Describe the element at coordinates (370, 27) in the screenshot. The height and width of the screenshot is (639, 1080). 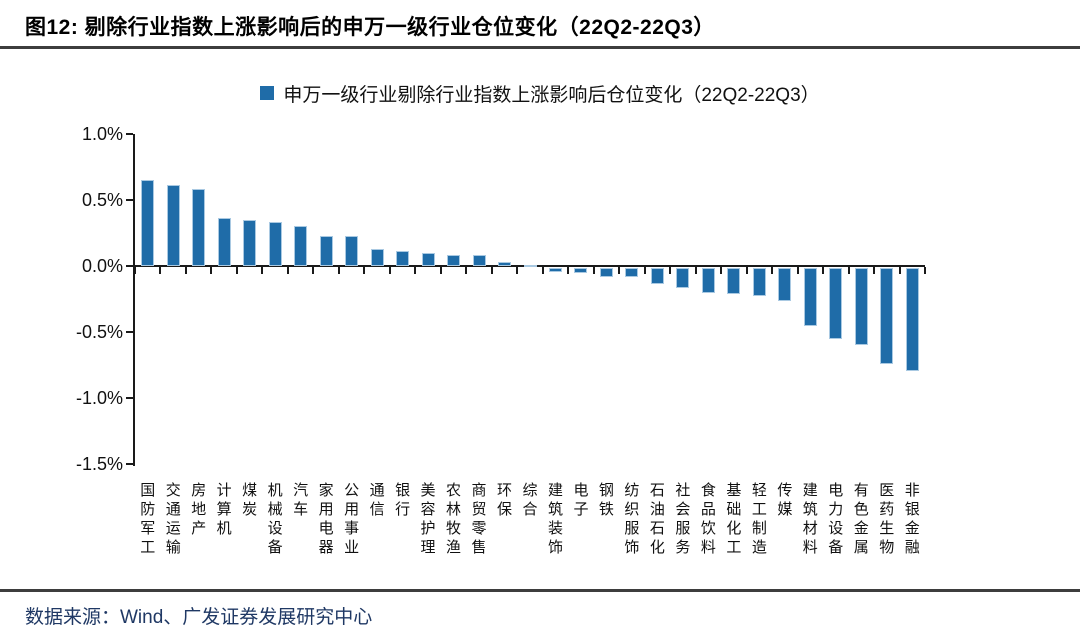
I see `figure-title: 图12: 剔除行业指数上涨影响后的申万一级行业仓位变化（22Q2-22Q3）` at that location.